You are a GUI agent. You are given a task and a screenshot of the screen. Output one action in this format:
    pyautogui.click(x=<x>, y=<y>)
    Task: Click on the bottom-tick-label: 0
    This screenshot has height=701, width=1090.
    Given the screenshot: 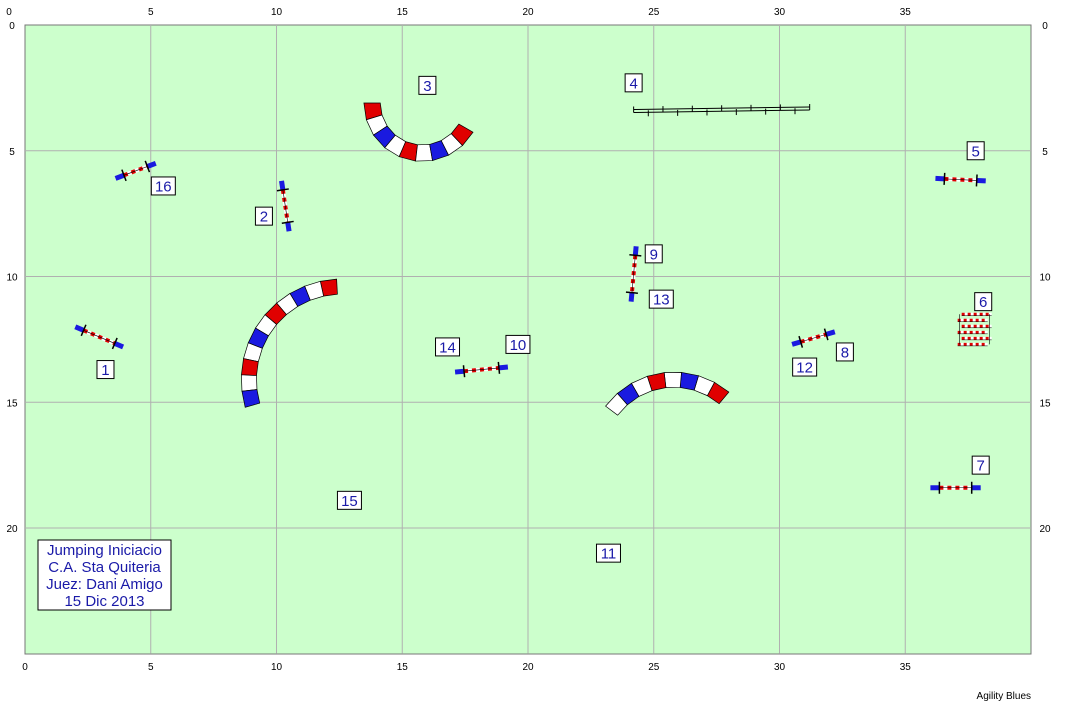 What is the action you would take?
    pyautogui.click(x=25, y=667)
    